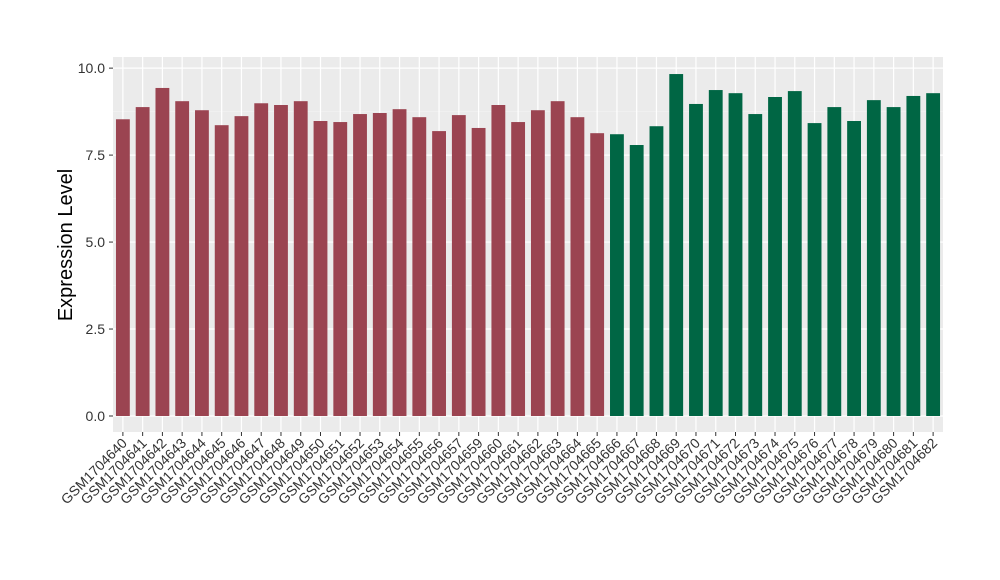 The width and height of the screenshot is (1000, 580). What do you see at coordinates (96, 242) in the screenshot?
I see `y-tick-label: 5.0` at bounding box center [96, 242].